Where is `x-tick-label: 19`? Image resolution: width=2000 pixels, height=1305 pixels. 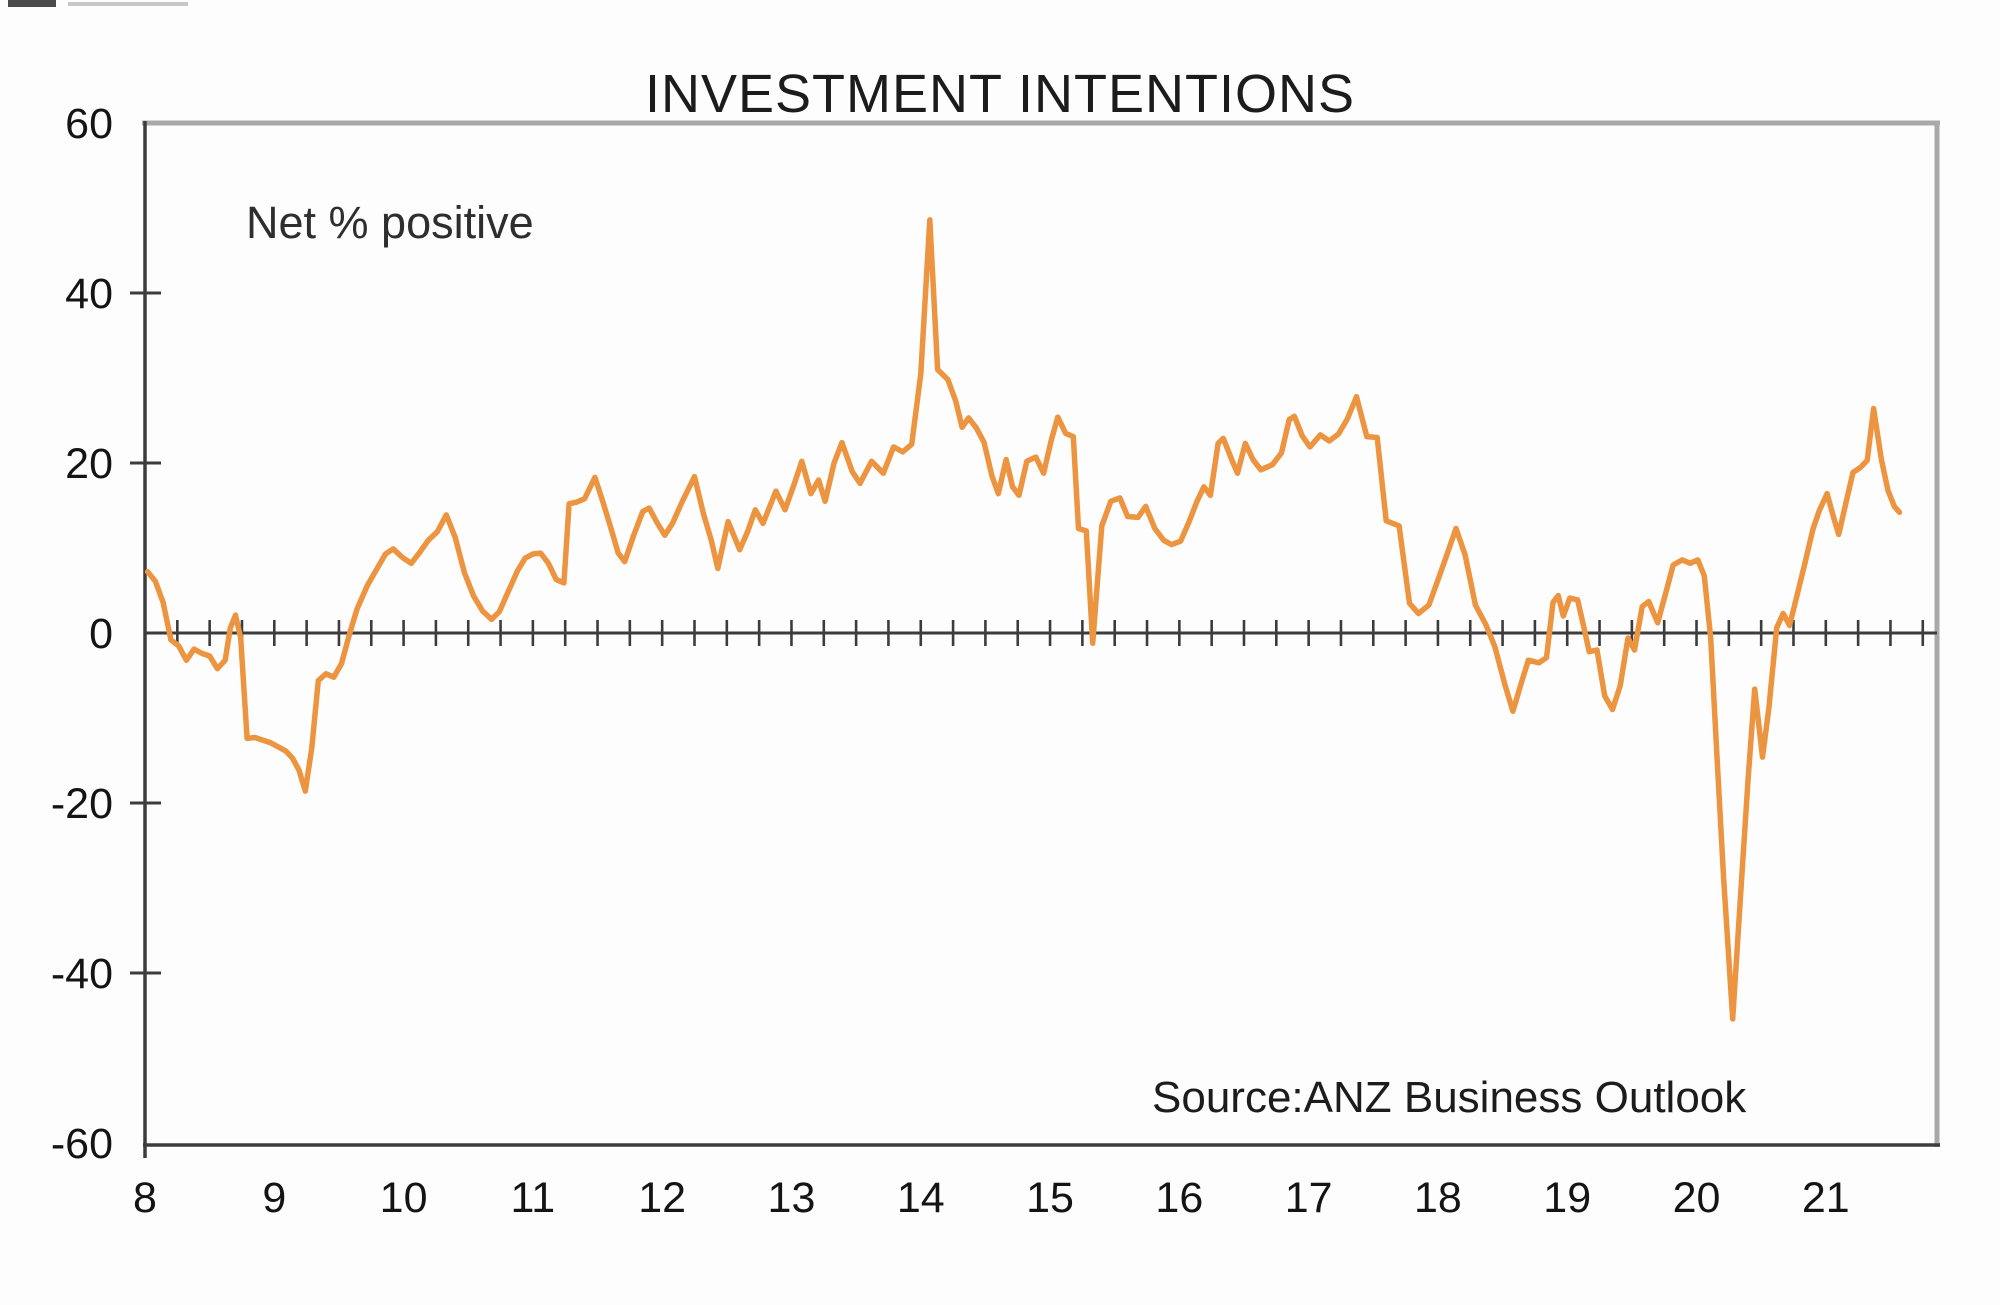 x-tick-label: 19 is located at coordinates (1567, 1198).